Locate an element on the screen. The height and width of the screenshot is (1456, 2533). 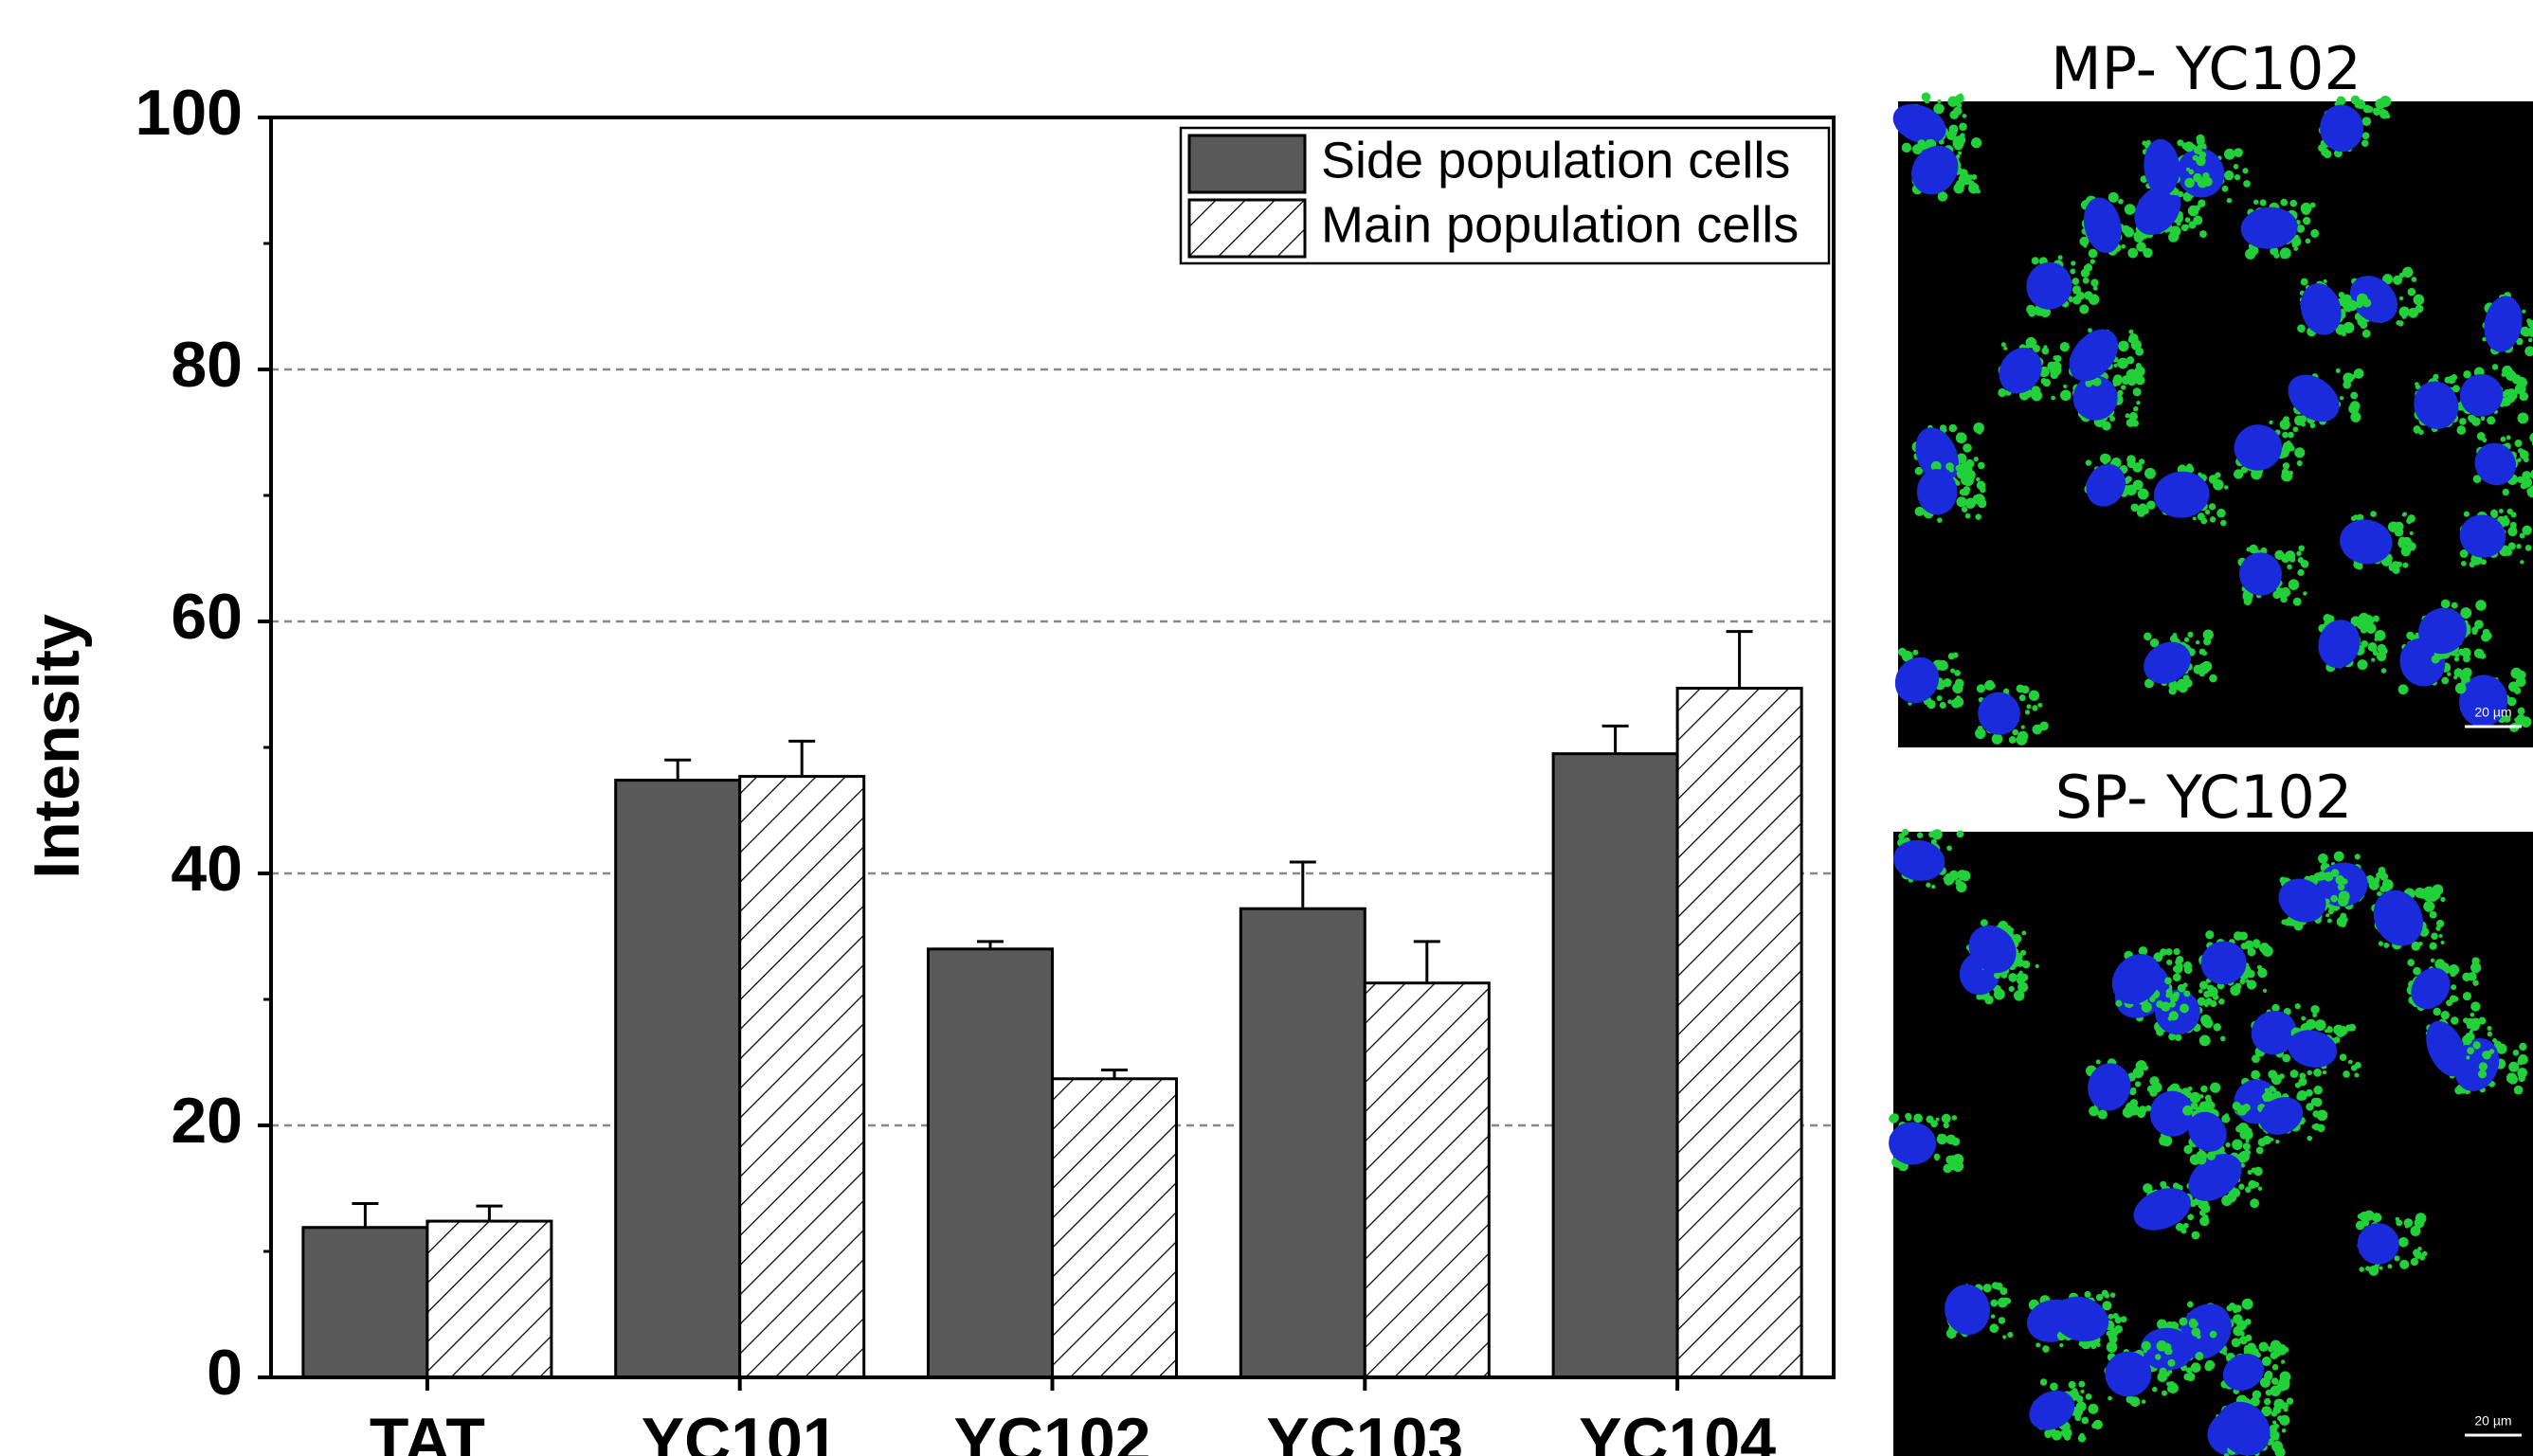
bar is located at coordinates (365, 1303).